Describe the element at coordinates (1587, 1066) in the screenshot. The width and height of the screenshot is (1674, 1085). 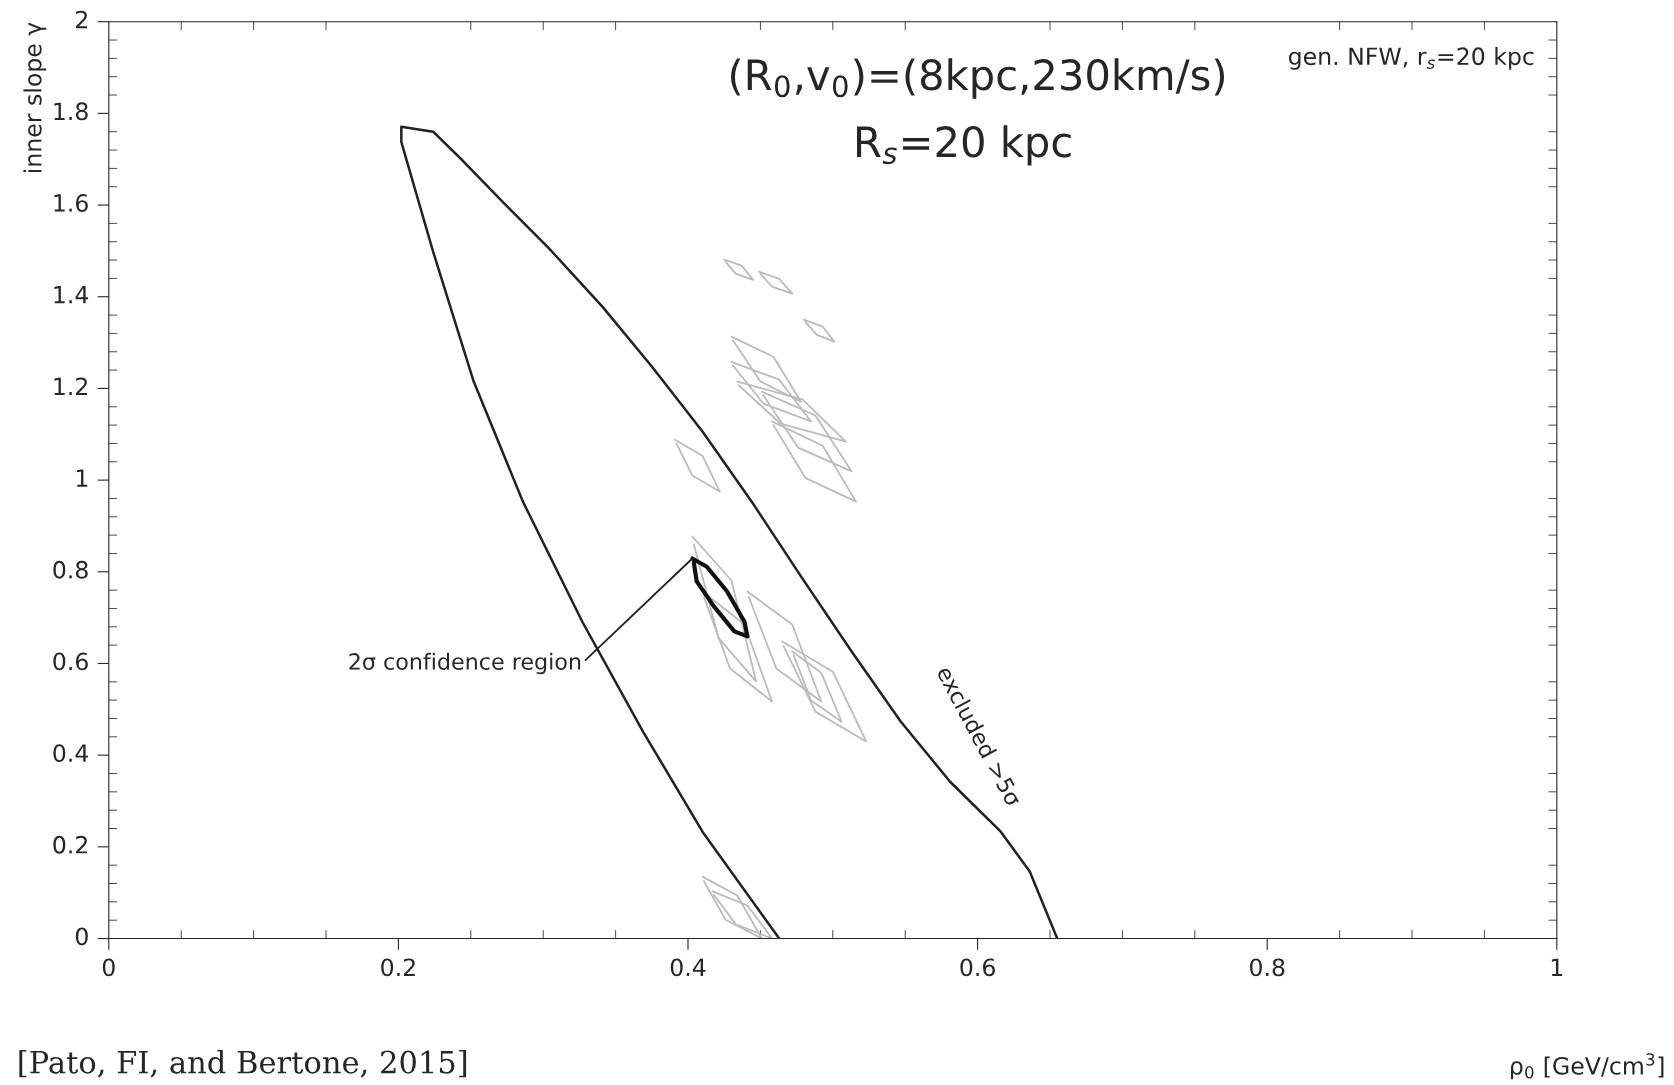
I see `x-axis-title: ρ$_{0}$ [GeV/cm$^{3}$]` at that location.